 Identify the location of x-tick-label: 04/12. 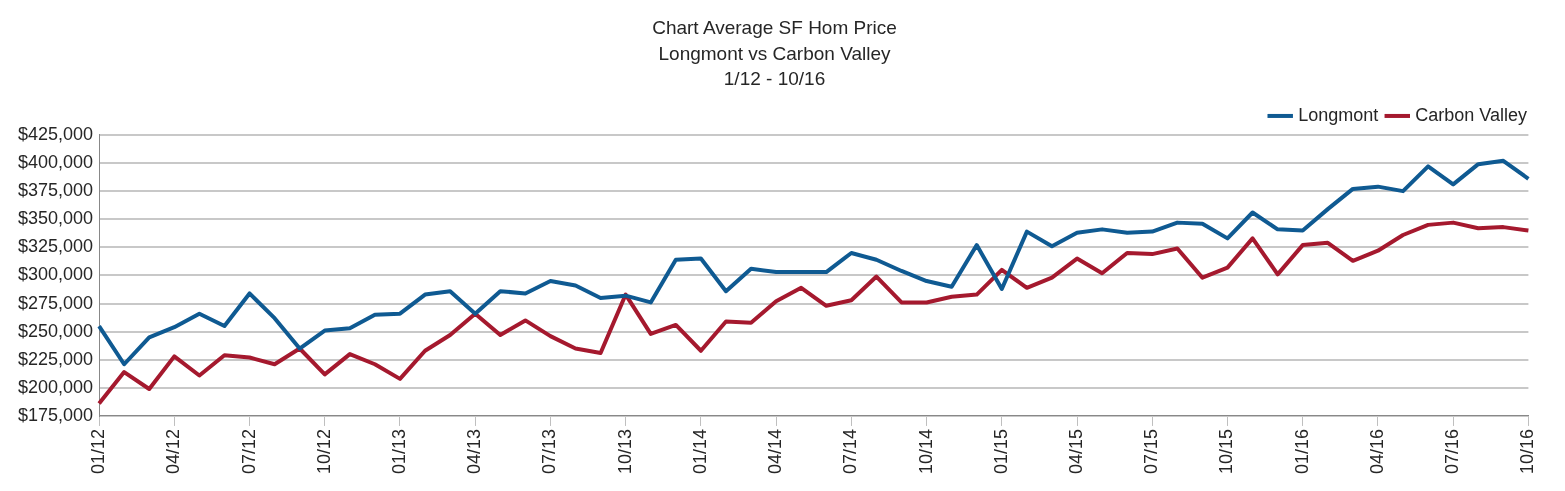
(173, 451).